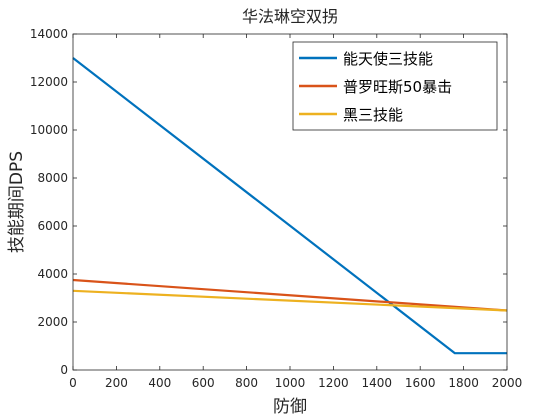  I want to click on x-tick-label: 1200, so click(333, 383).